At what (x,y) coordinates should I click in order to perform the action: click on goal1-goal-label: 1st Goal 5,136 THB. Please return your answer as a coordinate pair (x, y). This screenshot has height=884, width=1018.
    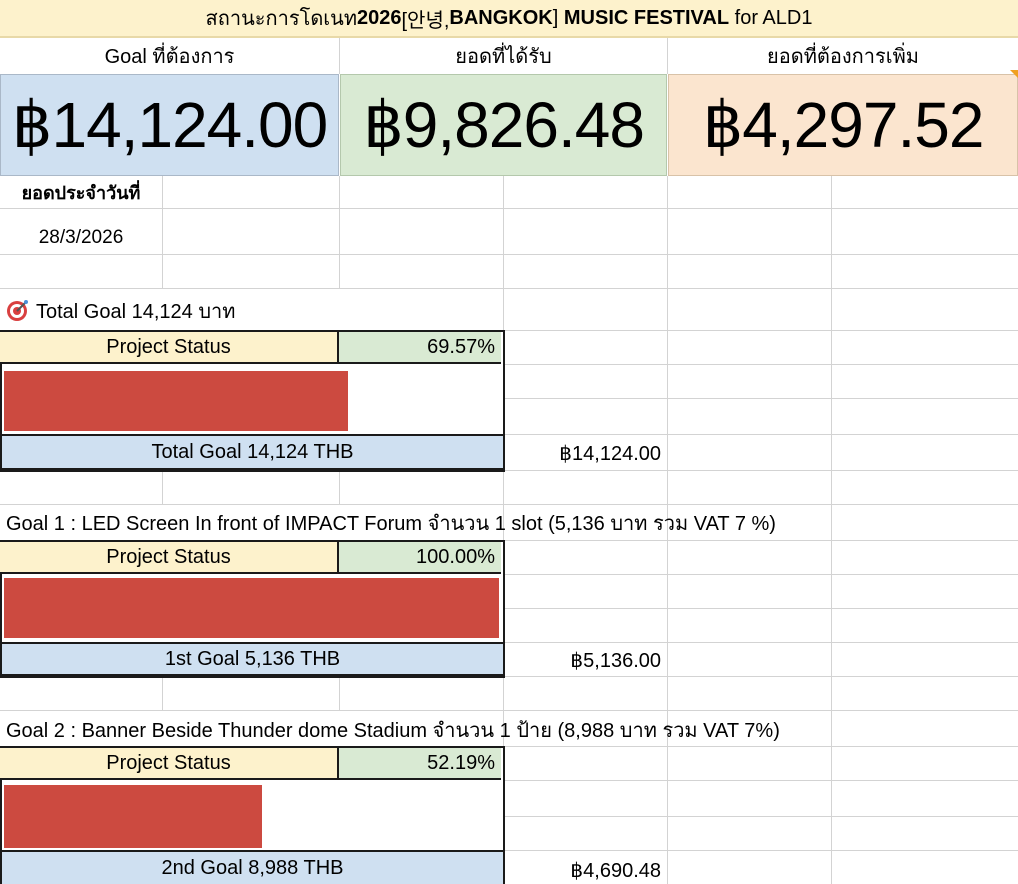
    Looking at the image, I should click on (252, 659).